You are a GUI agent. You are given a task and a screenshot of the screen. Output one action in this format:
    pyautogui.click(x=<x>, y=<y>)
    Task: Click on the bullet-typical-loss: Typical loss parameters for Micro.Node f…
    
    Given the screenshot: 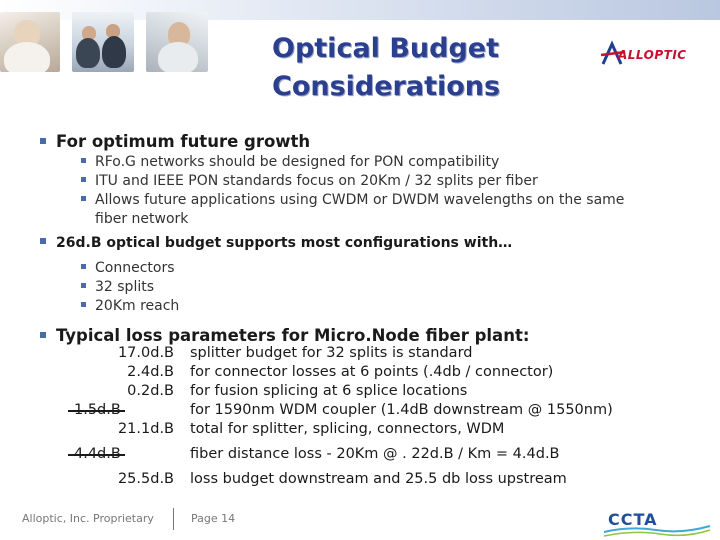 What is the action you would take?
    pyautogui.click(x=284, y=335)
    